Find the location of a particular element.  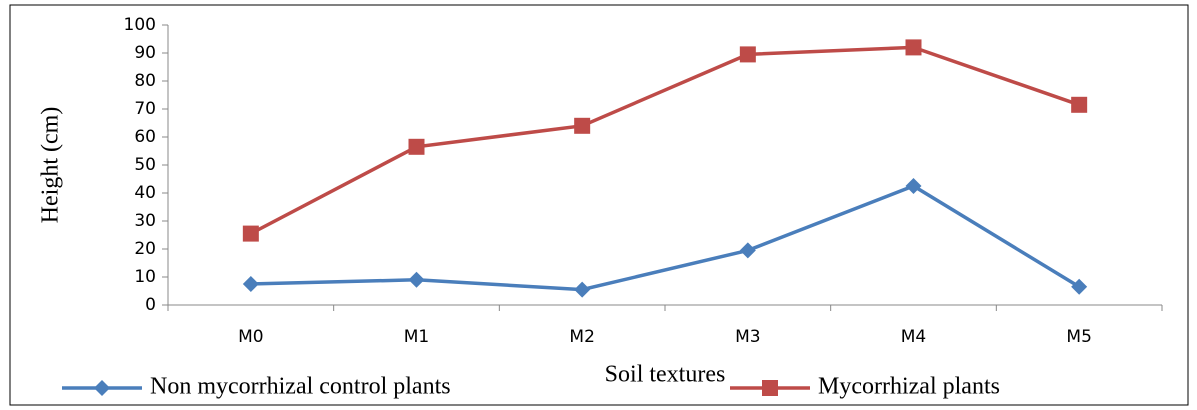

x-tick-label: M3 is located at coordinates (747, 337).